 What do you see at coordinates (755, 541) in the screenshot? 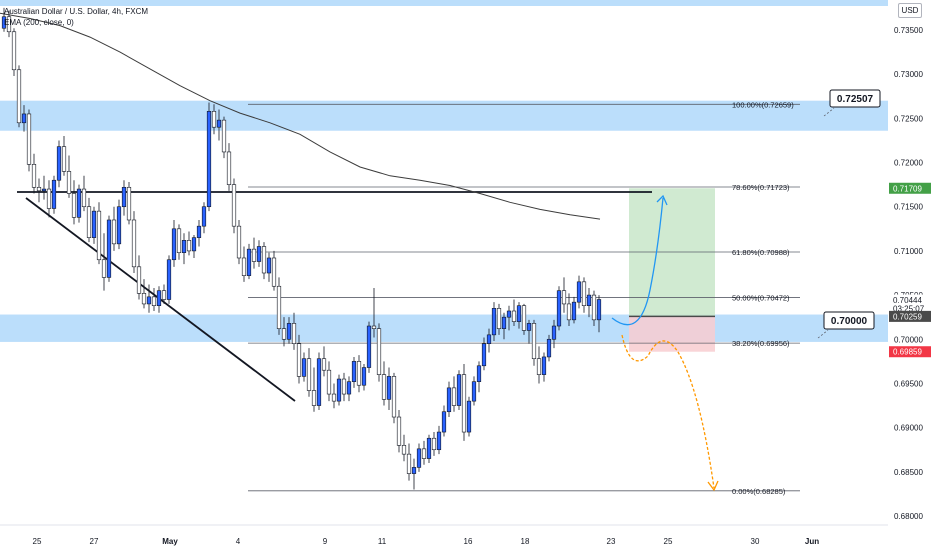
I see `x-tick-label: 30` at bounding box center [755, 541].